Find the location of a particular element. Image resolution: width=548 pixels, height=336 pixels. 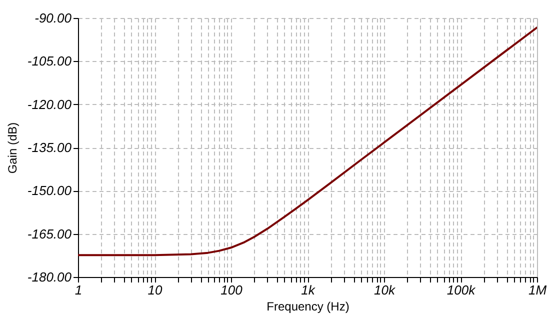

x-tick-label: 1 is located at coordinates (78, 290).